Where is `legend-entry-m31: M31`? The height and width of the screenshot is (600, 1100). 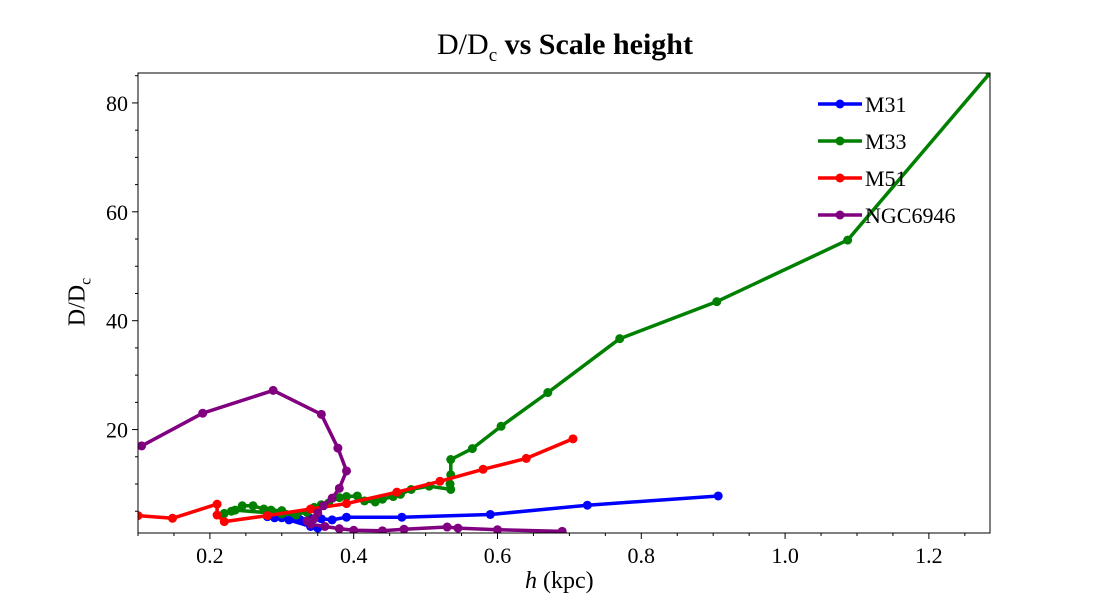
legend-entry-m31: M31 is located at coordinates (862, 104).